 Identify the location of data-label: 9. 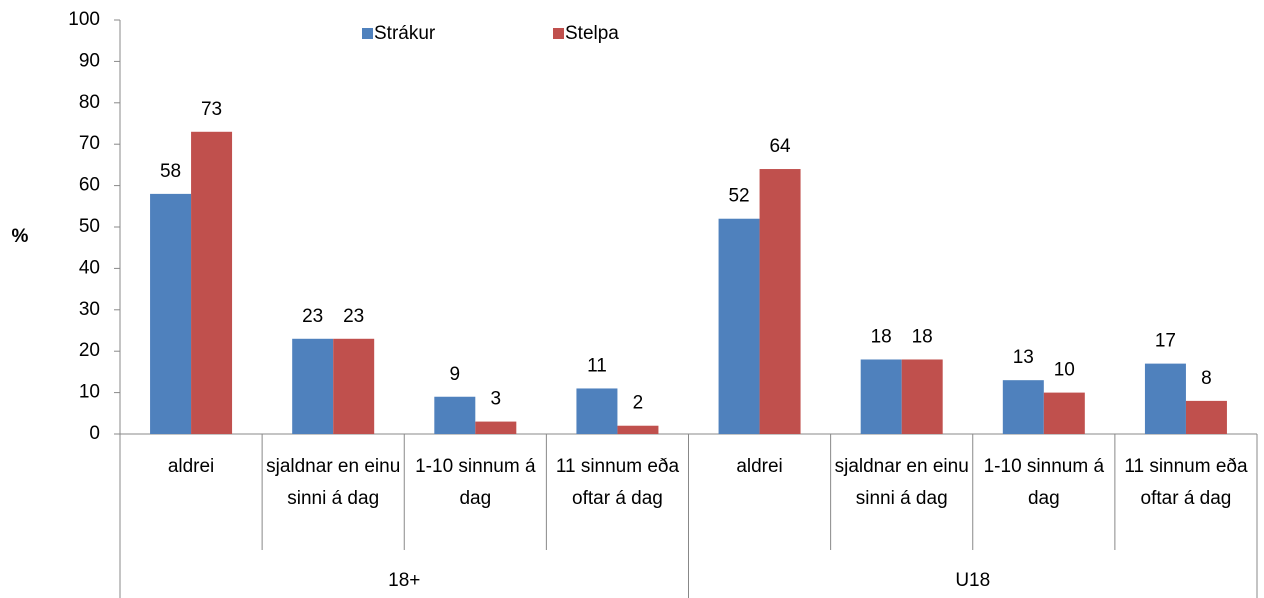
(455, 374).